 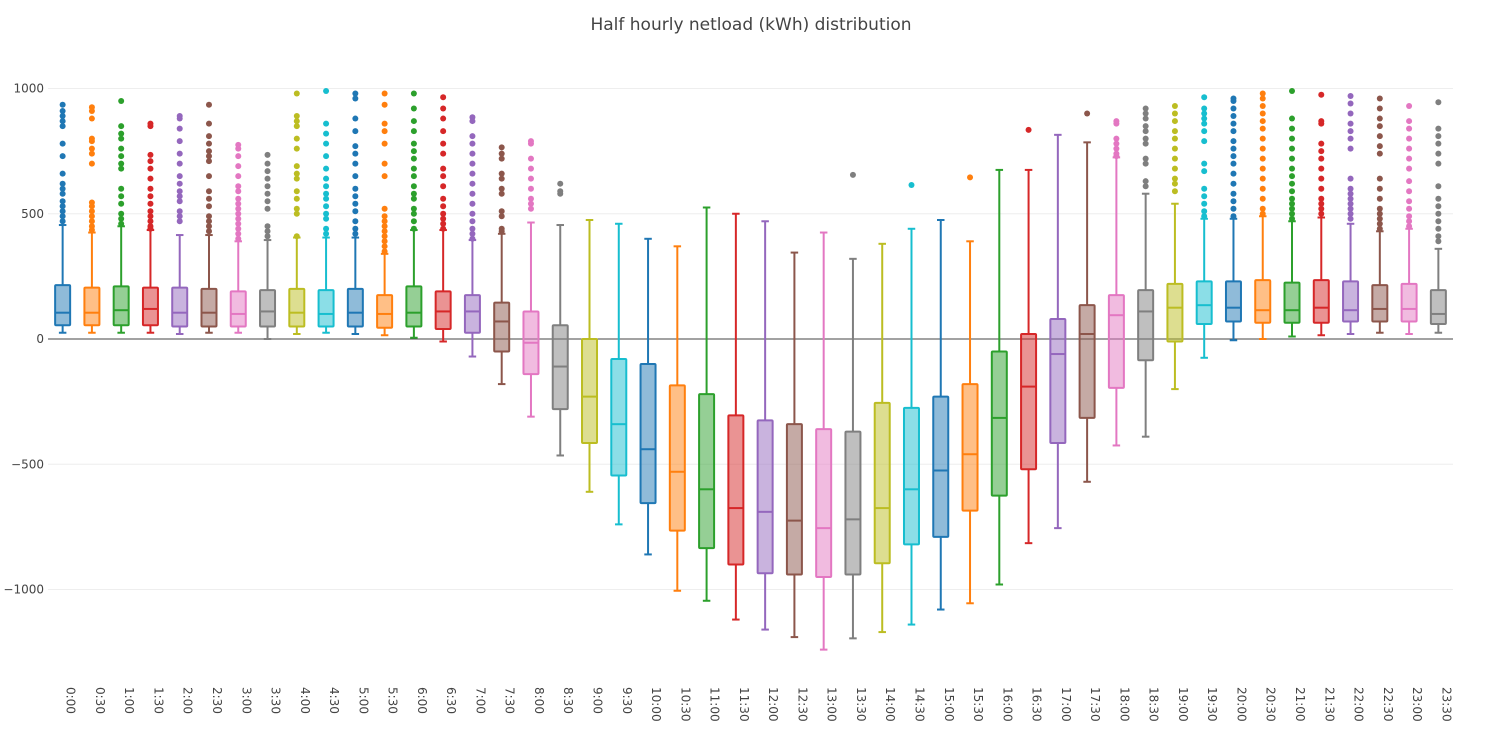 What do you see at coordinates (1029, 335) in the screenshot?
I see `box-16:30` at bounding box center [1029, 335].